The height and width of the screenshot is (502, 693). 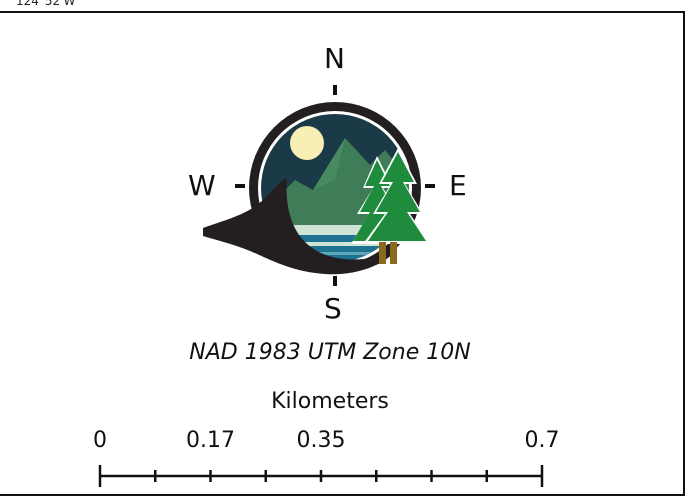 I want to click on north-tick, so click(x=335, y=90).